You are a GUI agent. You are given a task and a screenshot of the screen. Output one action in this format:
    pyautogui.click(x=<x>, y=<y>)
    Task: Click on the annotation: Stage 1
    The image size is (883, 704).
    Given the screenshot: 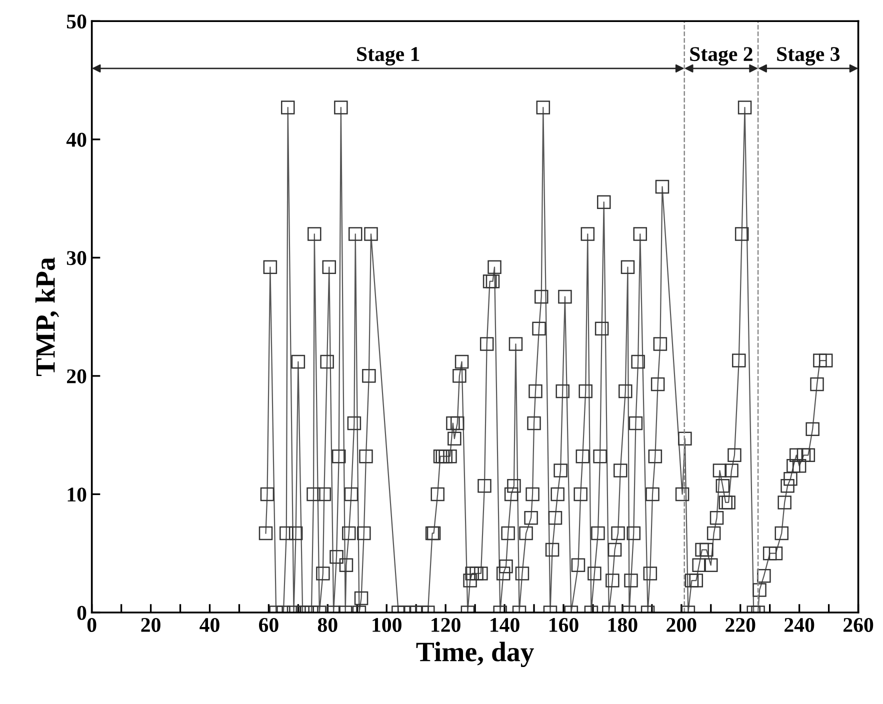 What is the action you would take?
    pyautogui.click(x=388, y=56)
    